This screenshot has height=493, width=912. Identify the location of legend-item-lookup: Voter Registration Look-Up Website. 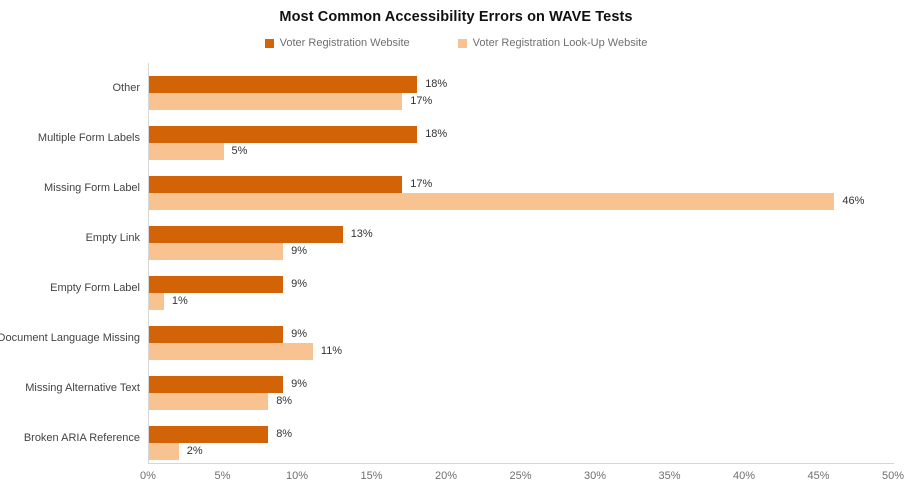
(552, 43).